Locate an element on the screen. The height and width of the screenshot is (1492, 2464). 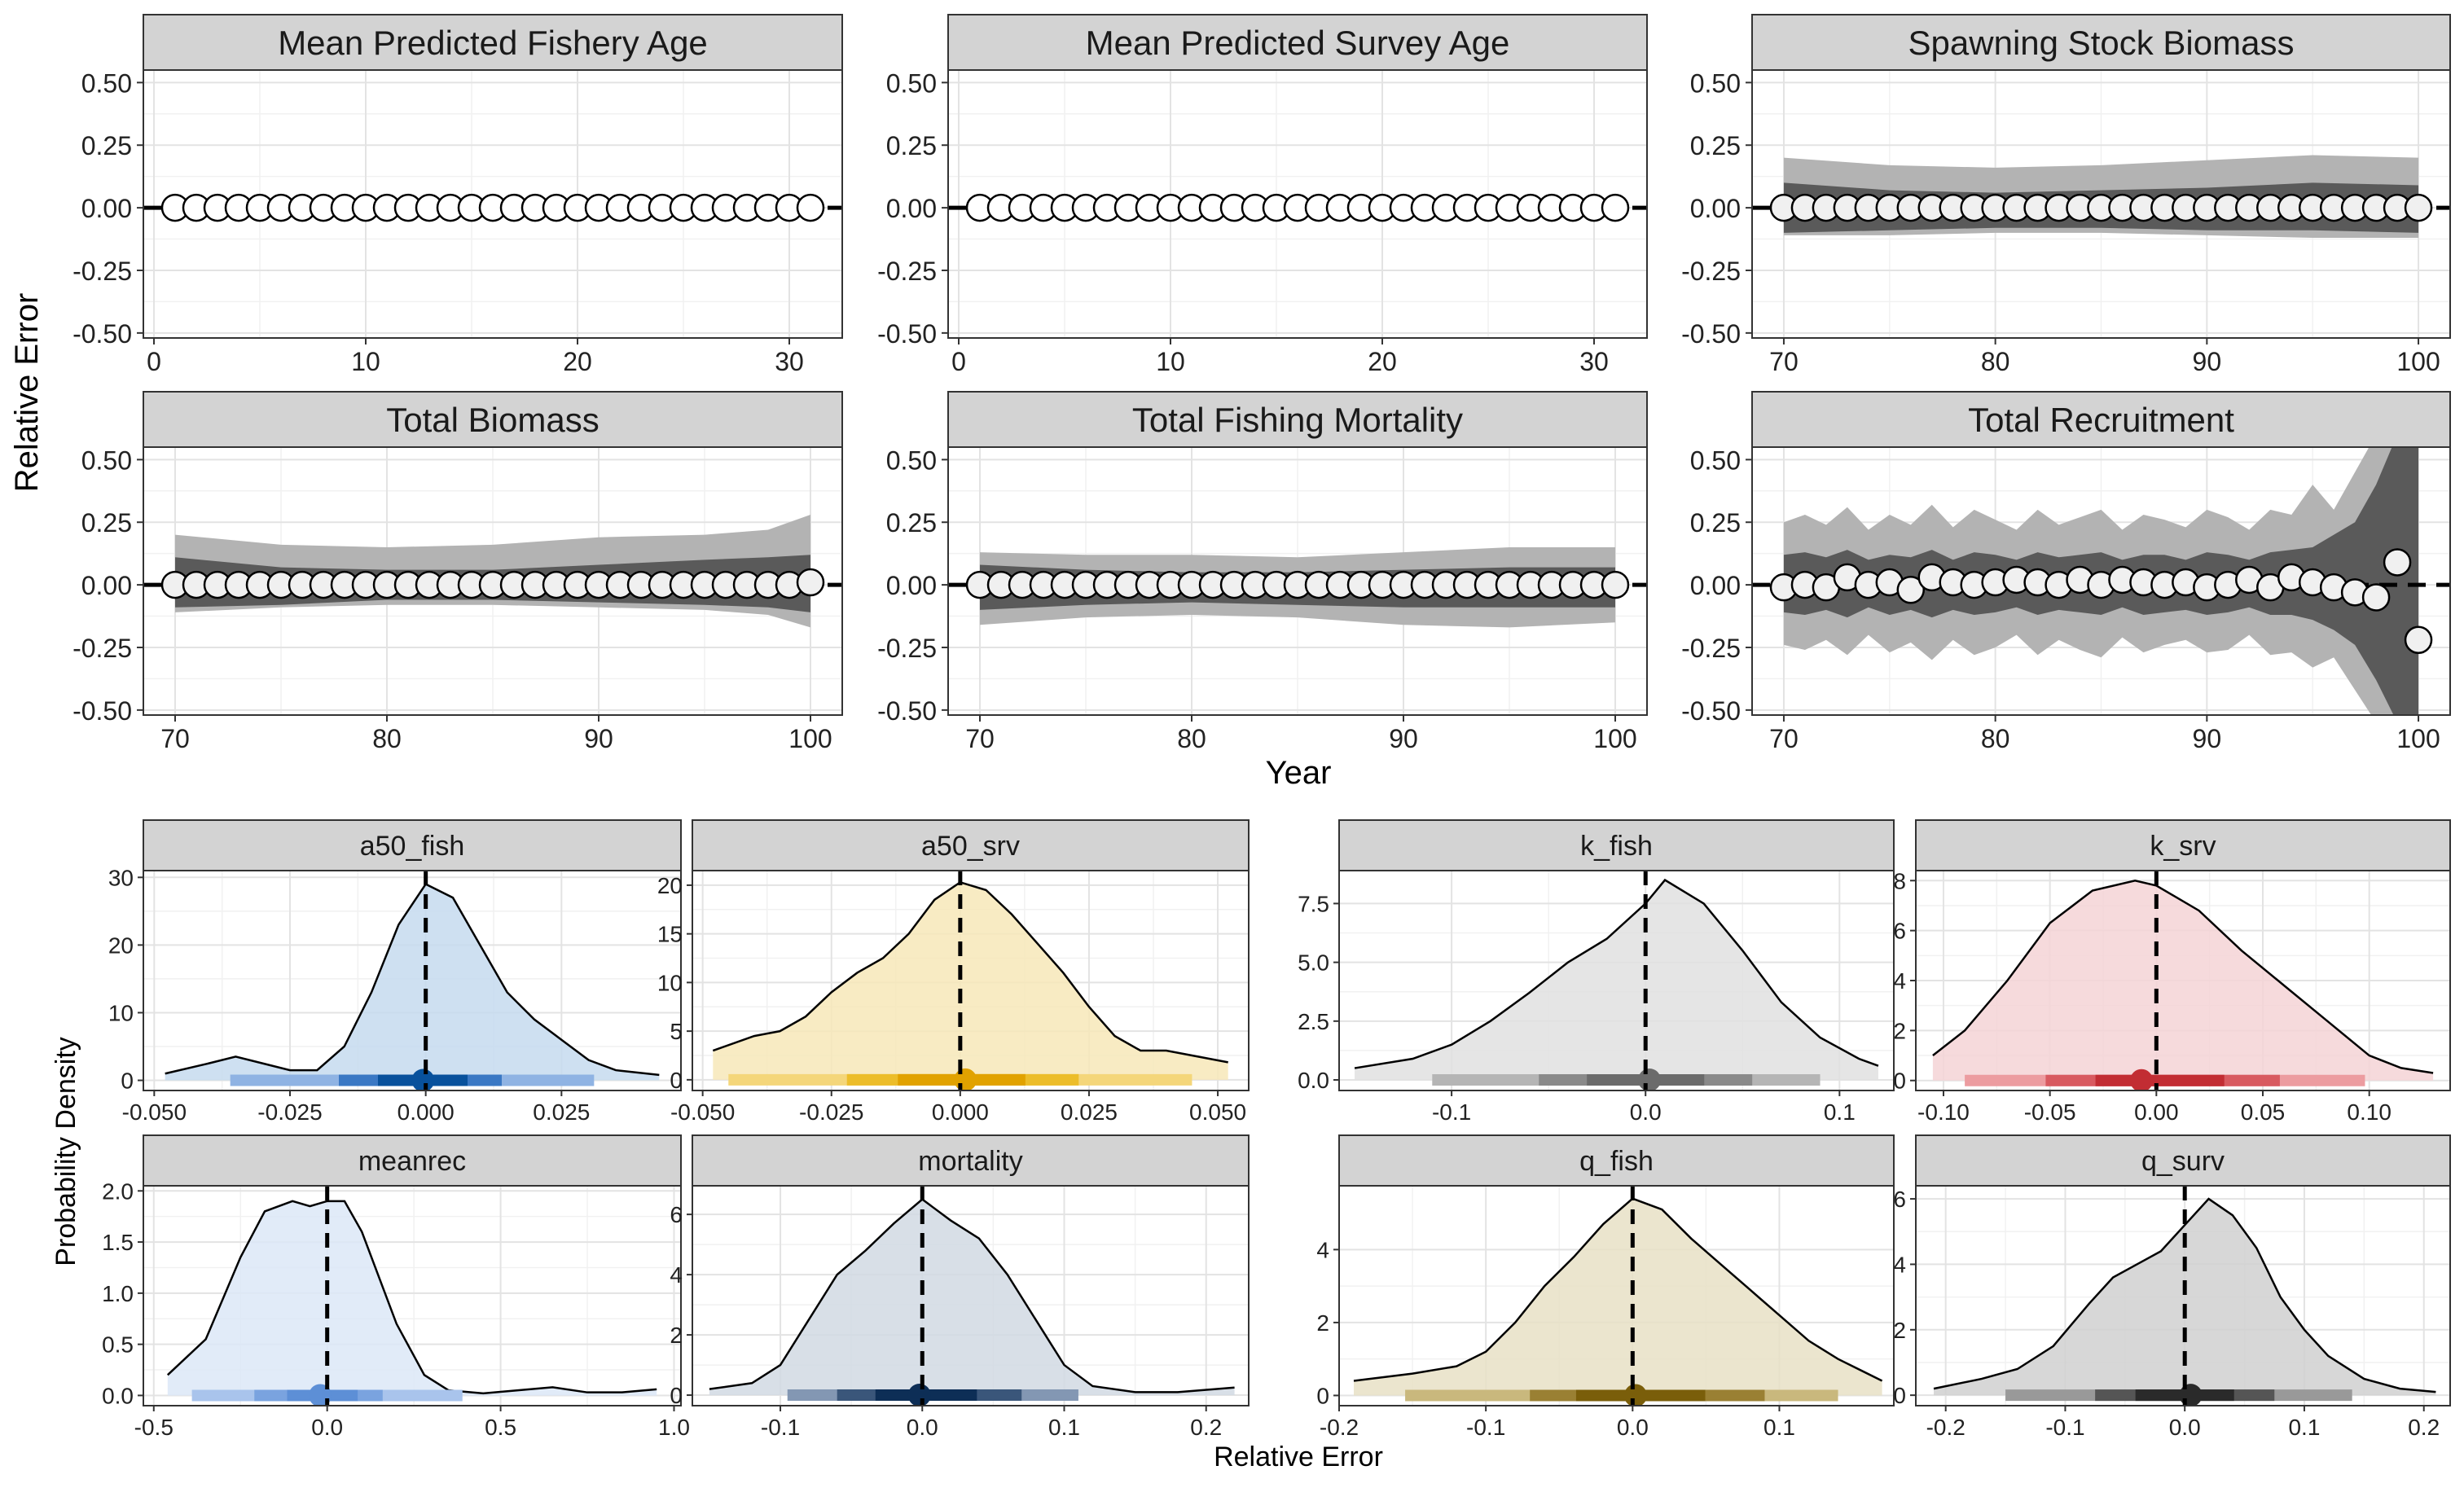
facet-title: k_srv is located at coordinates (2183, 846).